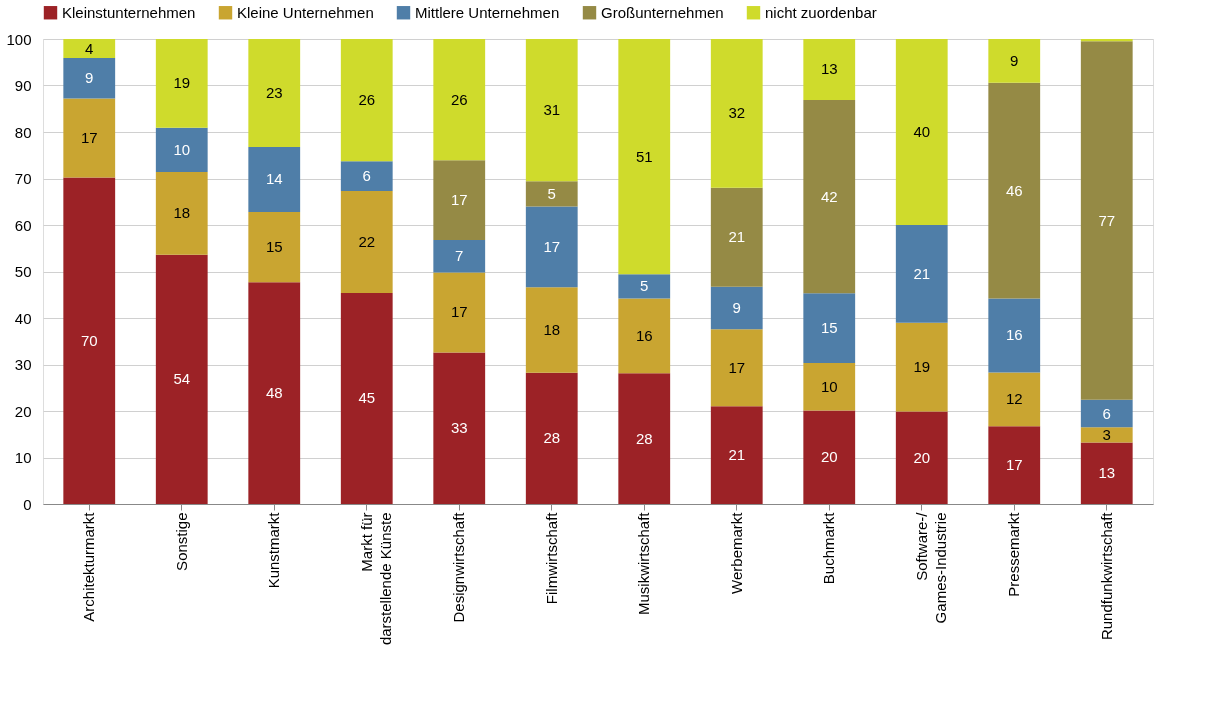  What do you see at coordinates (23, 225) in the screenshot?
I see `y-tick-label: 60` at bounding box center [23, 225].